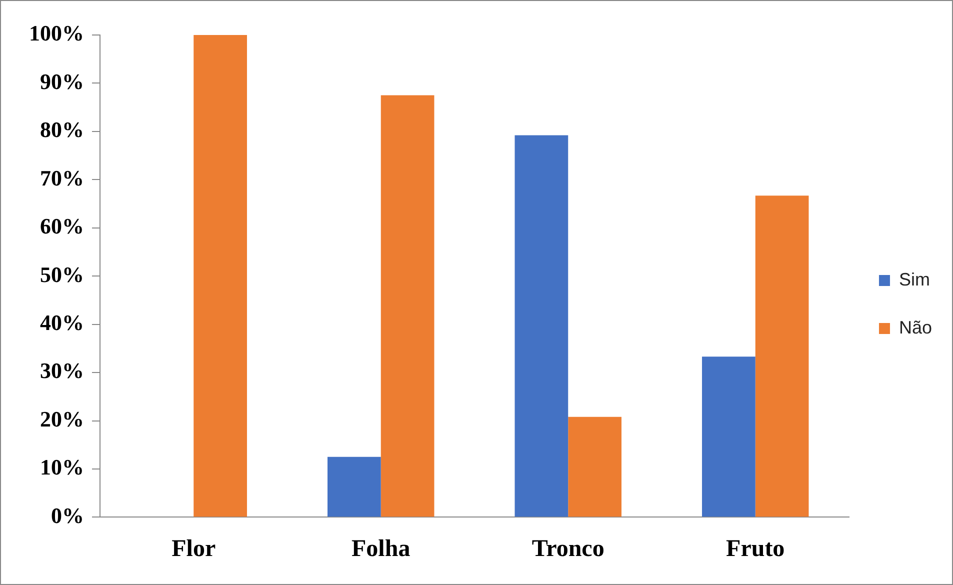  Describe the element at coordinates (62, 129) in the screenshot. I see `y-tick-label: 80%` at that location.